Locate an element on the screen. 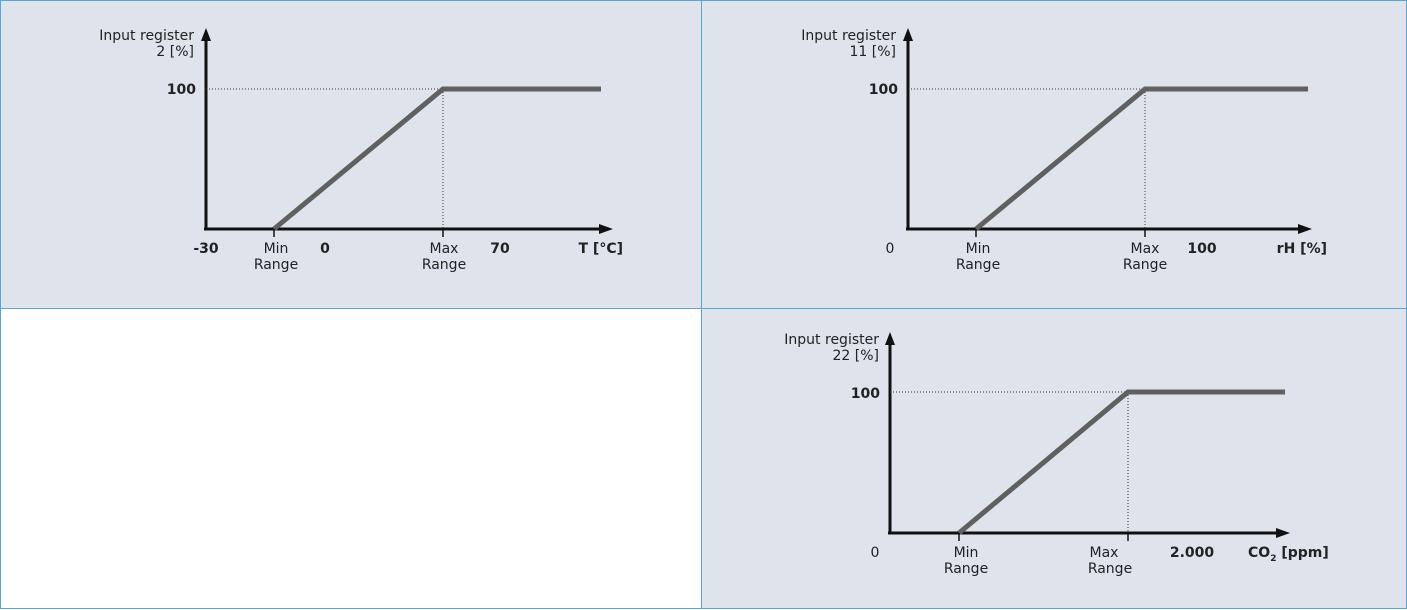  x-tick-minus30: -30 is located at coordinates (206, 249).